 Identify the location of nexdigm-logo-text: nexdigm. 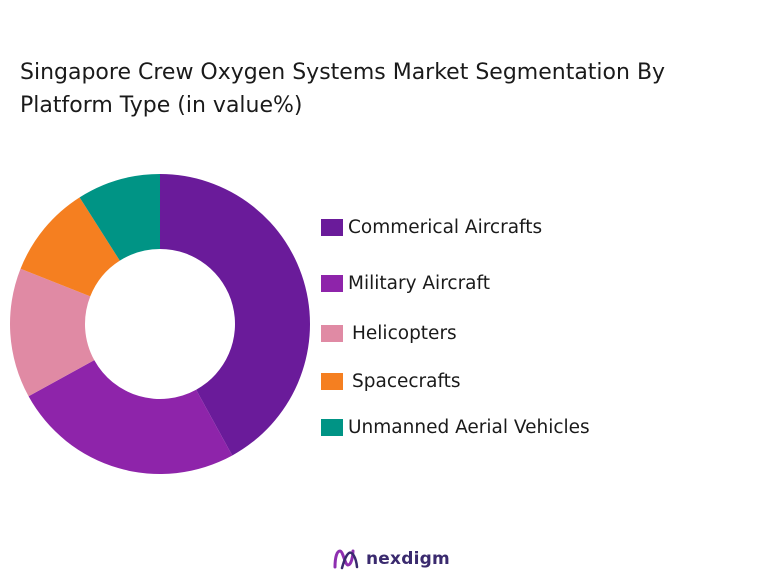
(408, 559).